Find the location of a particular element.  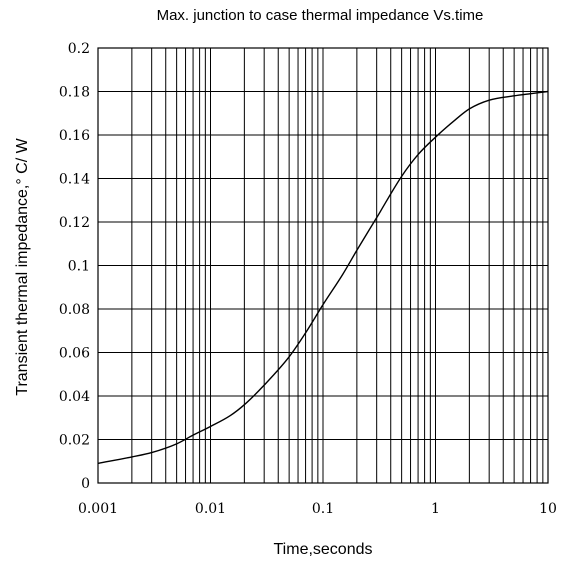

y-tick-label: 0.2 is located at coordinates (79, 49).